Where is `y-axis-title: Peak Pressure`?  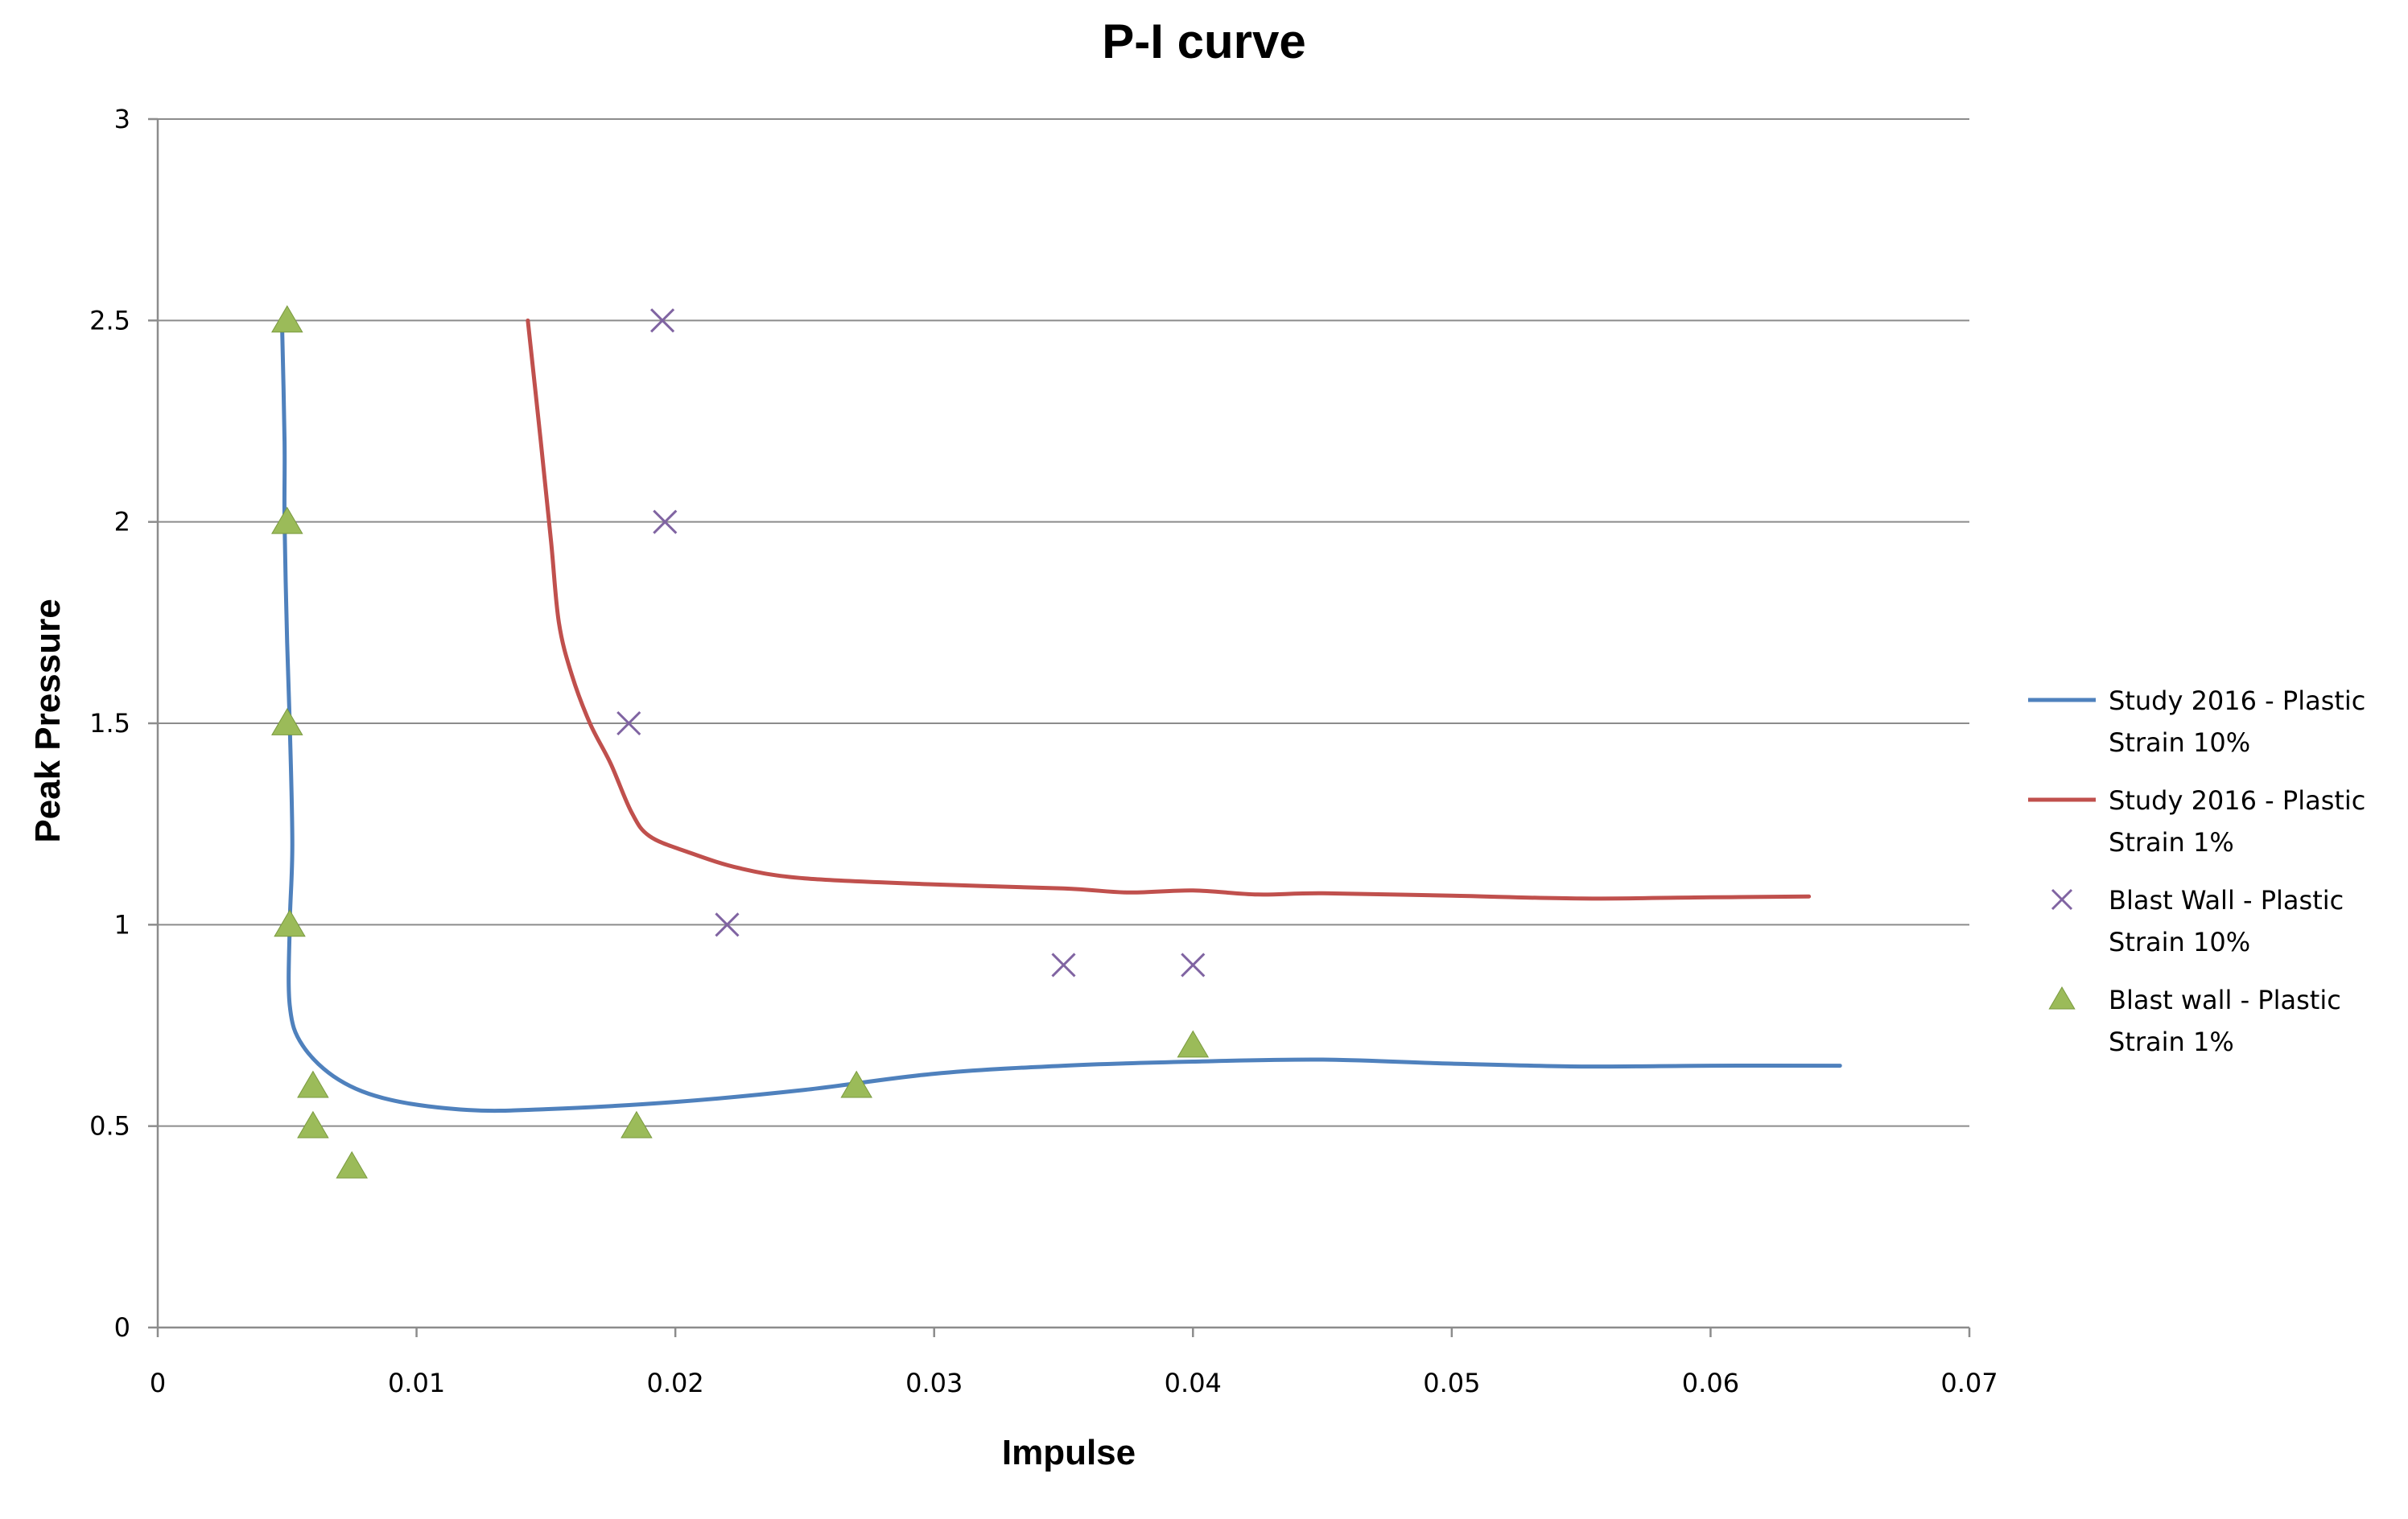 y-axis-title: Peak Pressure is located at coordinates (48, 720).